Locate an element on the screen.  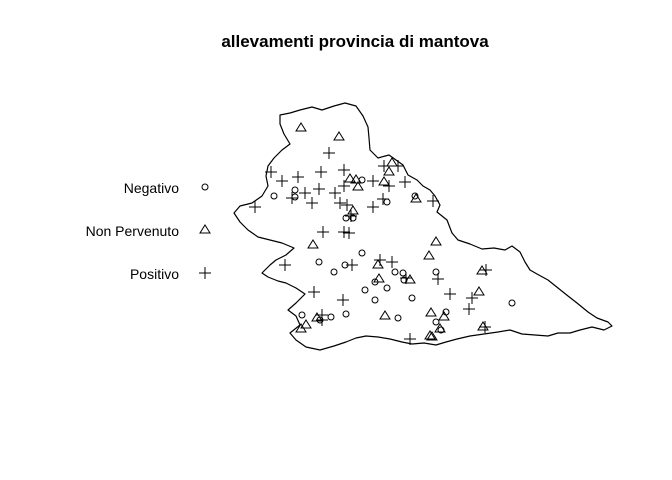
legend-label-non-pervenuto: Non Pervenuto is located at coordinates (133, 231).